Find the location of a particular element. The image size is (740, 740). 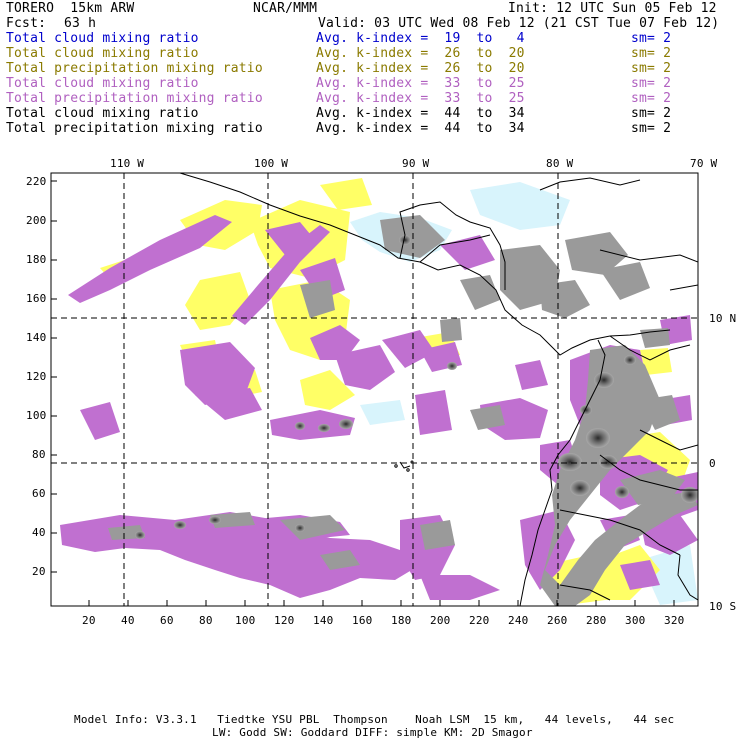

y-tick-160: 160 is located at coordinates (36, 298).